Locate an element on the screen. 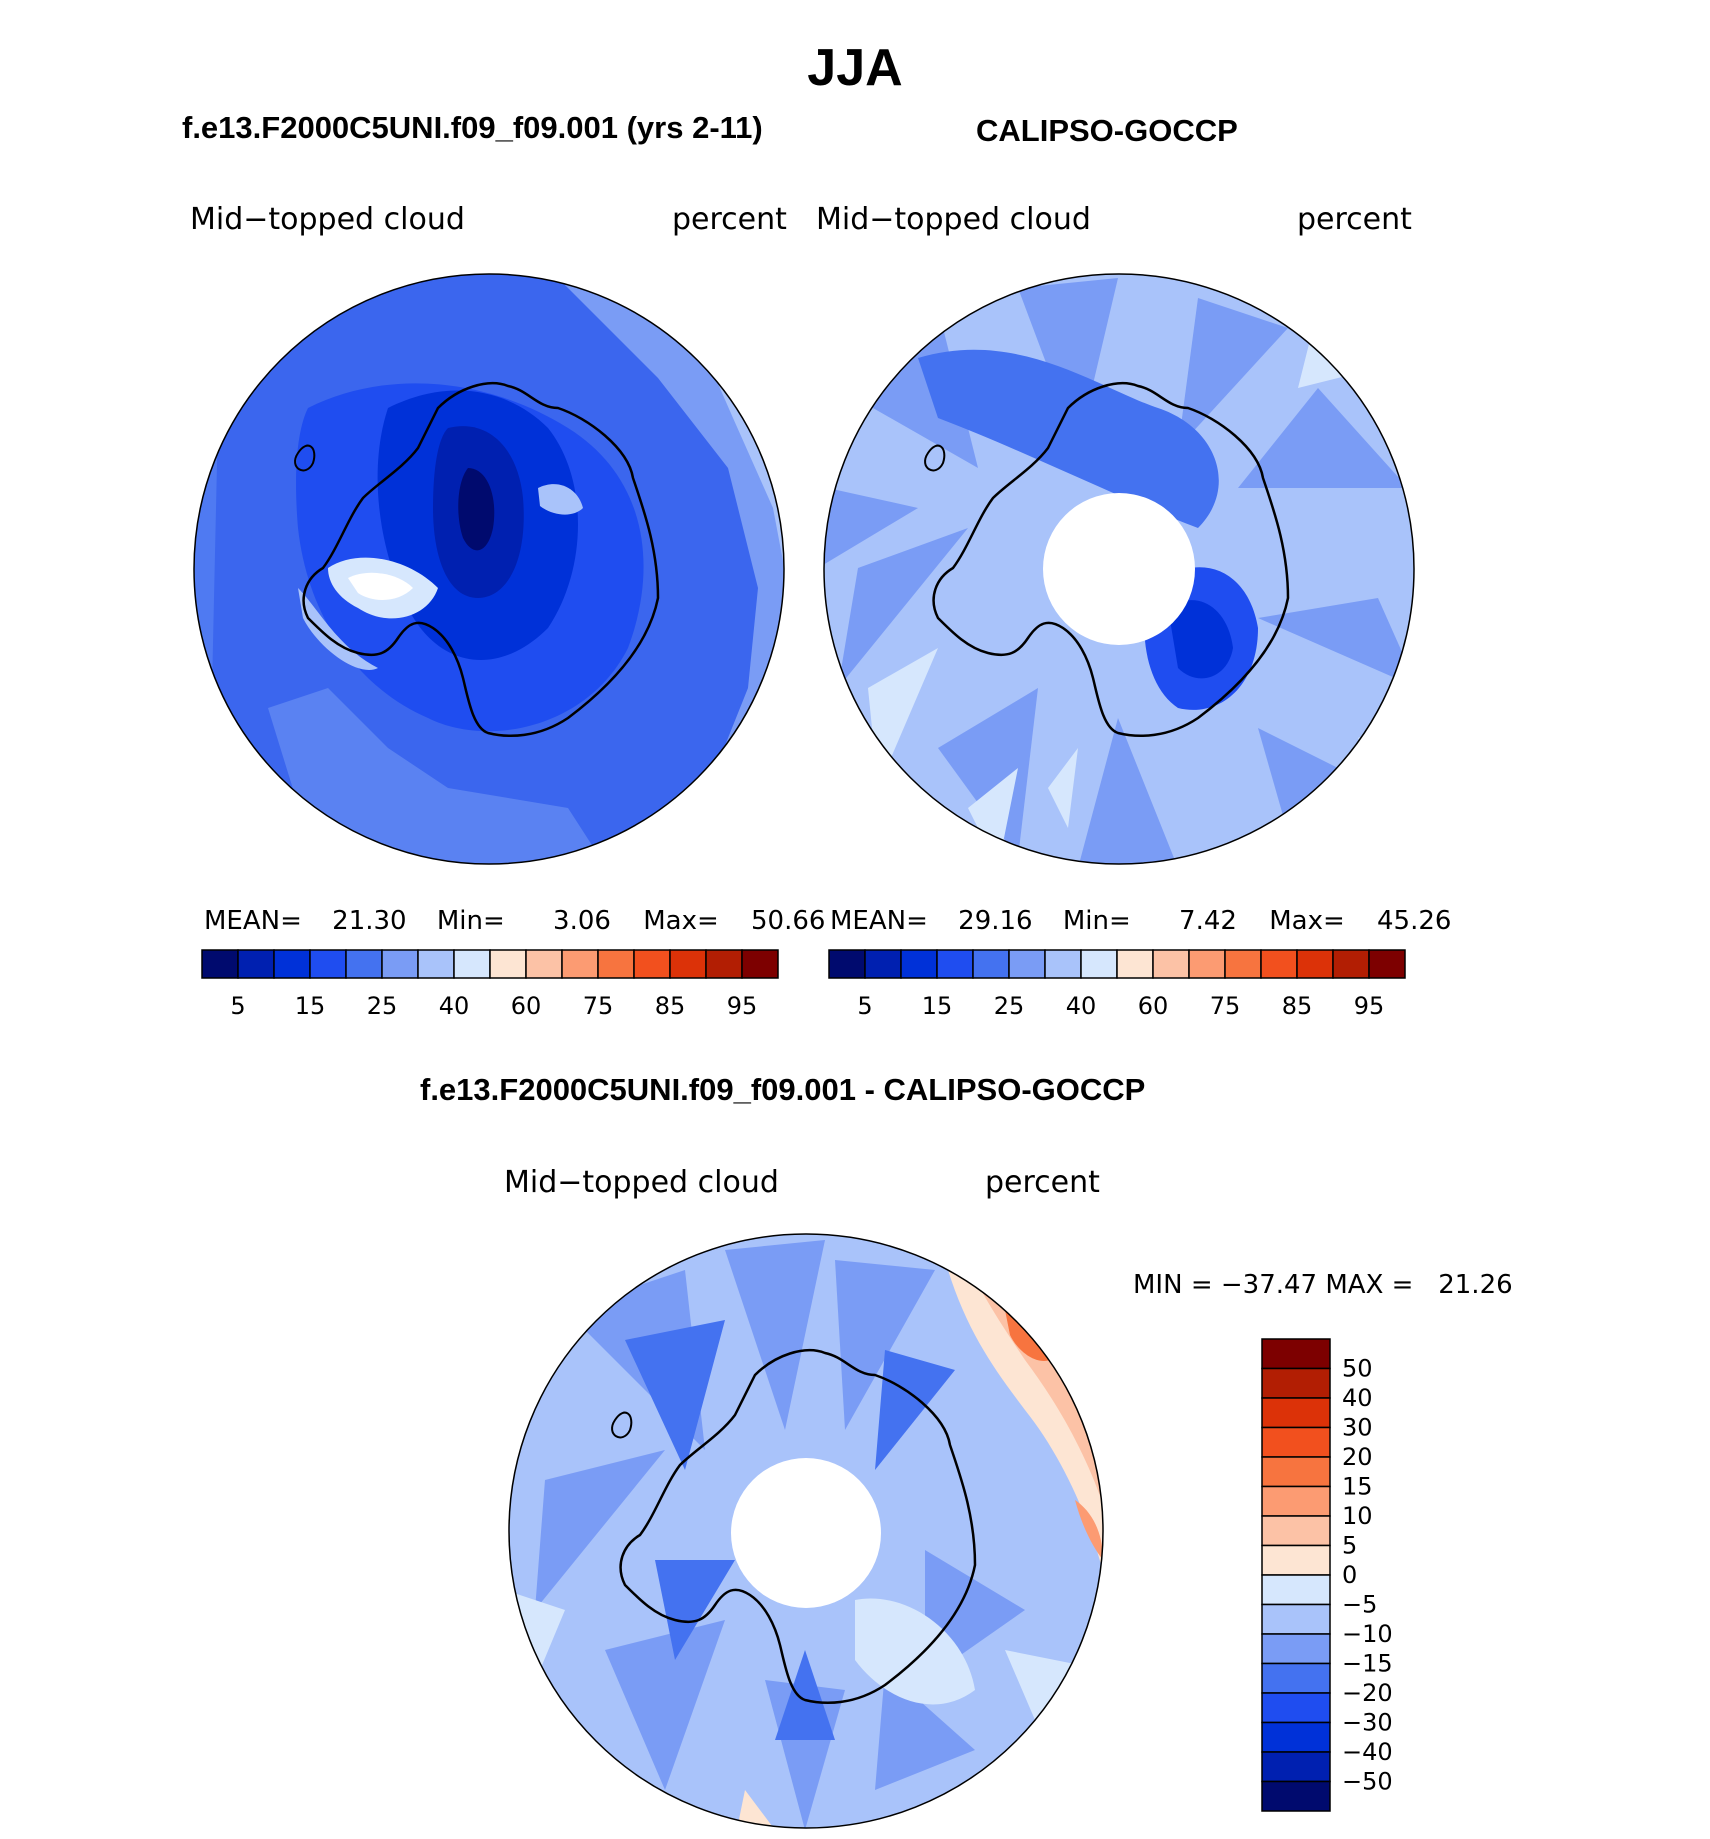  model-min-value: 3.06 is located at coordinates (582, 921).